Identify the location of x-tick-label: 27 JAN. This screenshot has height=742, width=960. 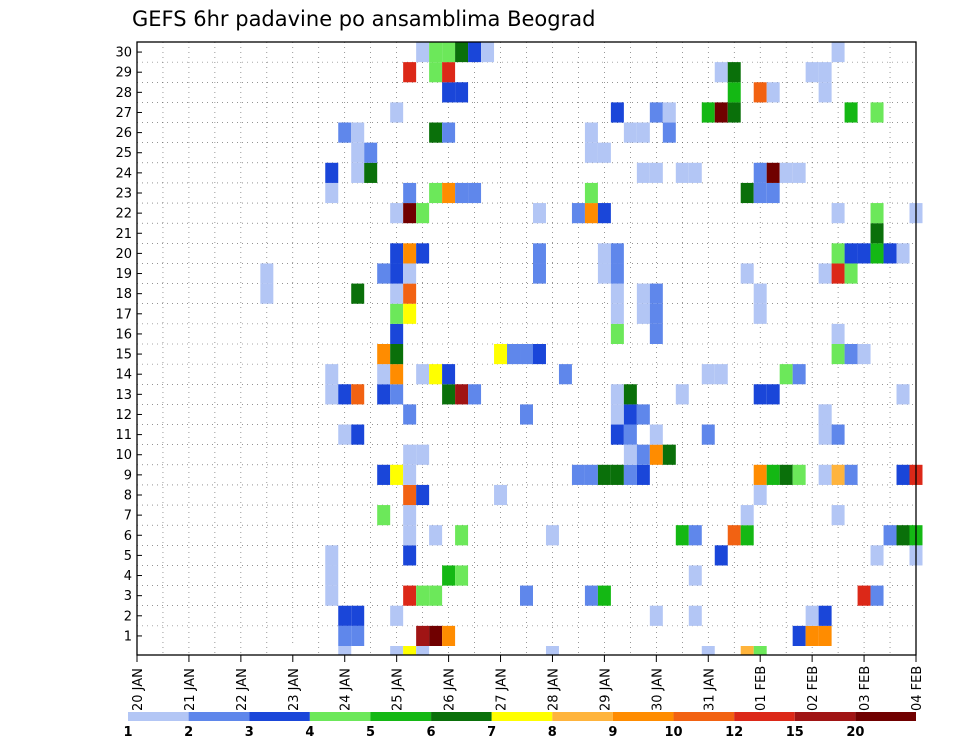
(502, 689).